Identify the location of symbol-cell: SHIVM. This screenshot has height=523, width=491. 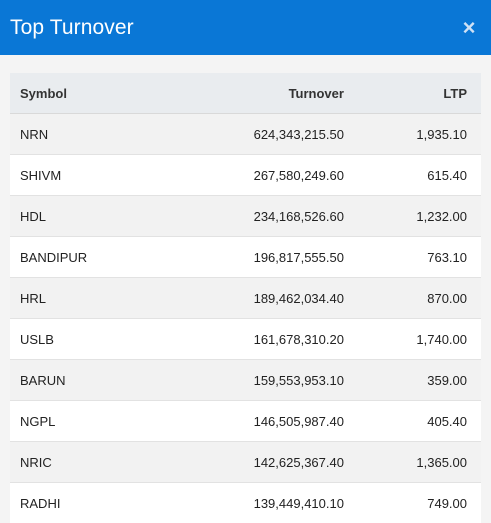
(84, 175).